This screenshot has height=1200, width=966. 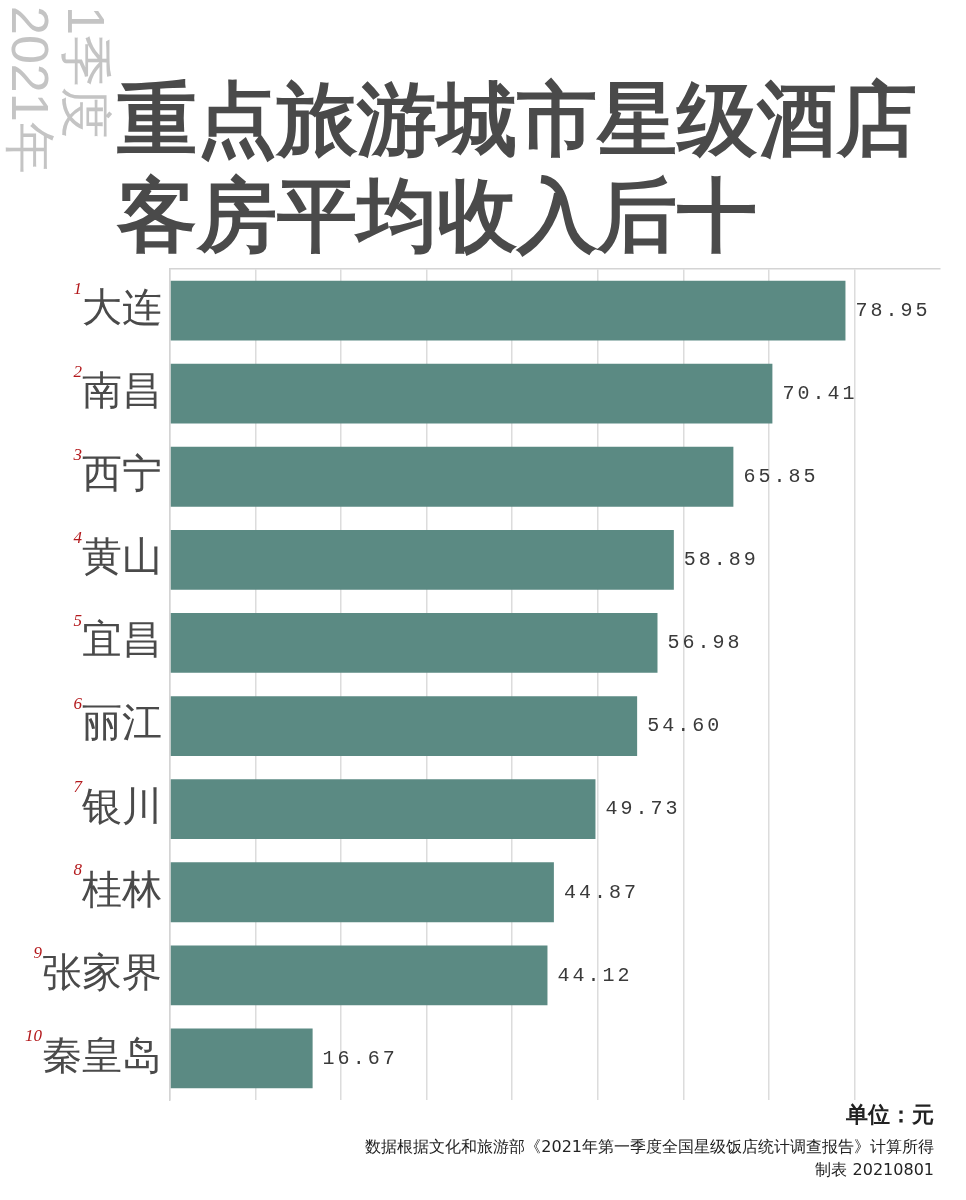 What do you see at coordinates (781, 477) in the screenshot?
I see `data-label: 65.85` at bounding box center [781, 477].